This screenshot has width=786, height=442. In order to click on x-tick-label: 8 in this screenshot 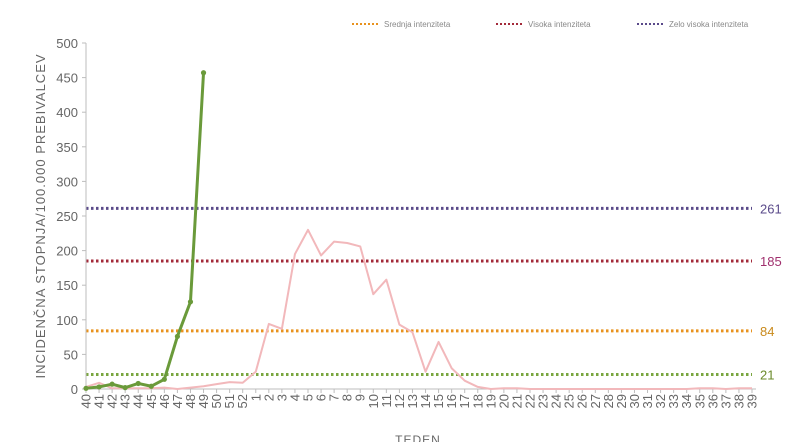, I will do `click(347, 397)`.